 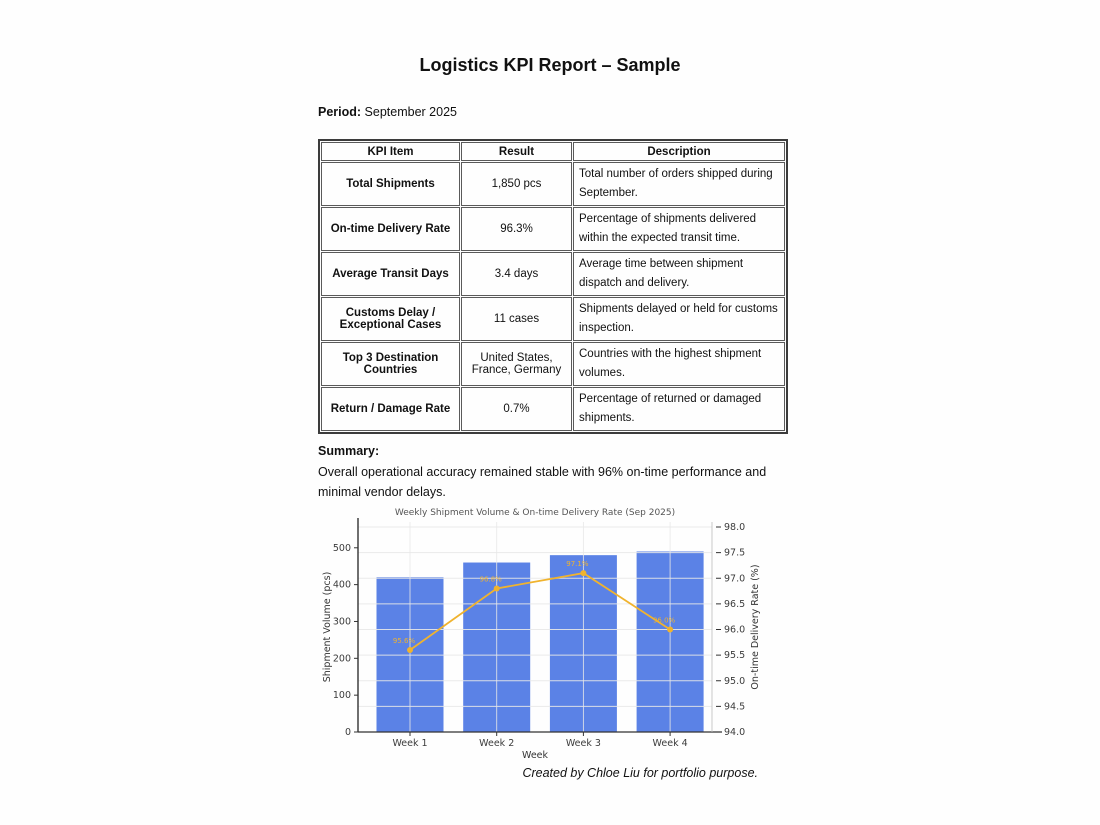 I want to click on left-tick-label: 200, so click(x=342, y=658).